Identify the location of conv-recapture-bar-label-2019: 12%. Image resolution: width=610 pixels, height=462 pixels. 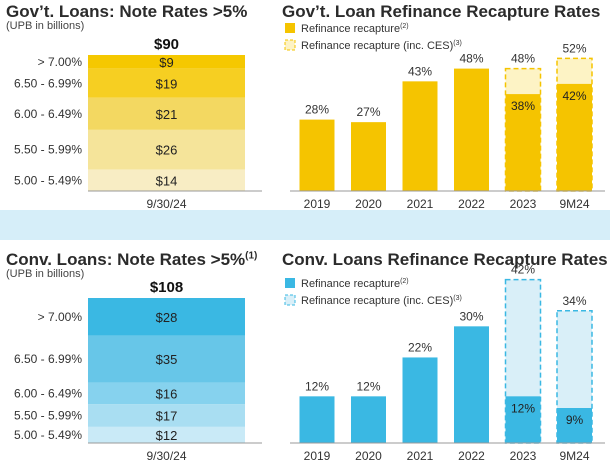
(317, 386).